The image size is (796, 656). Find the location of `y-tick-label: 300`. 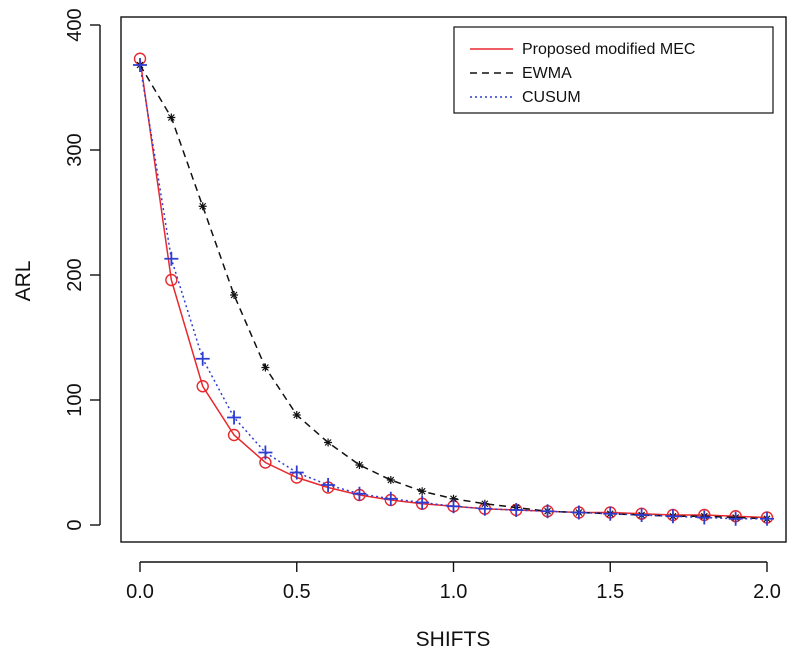

y-tick-label: 300 is located at coordinates (75, 149).